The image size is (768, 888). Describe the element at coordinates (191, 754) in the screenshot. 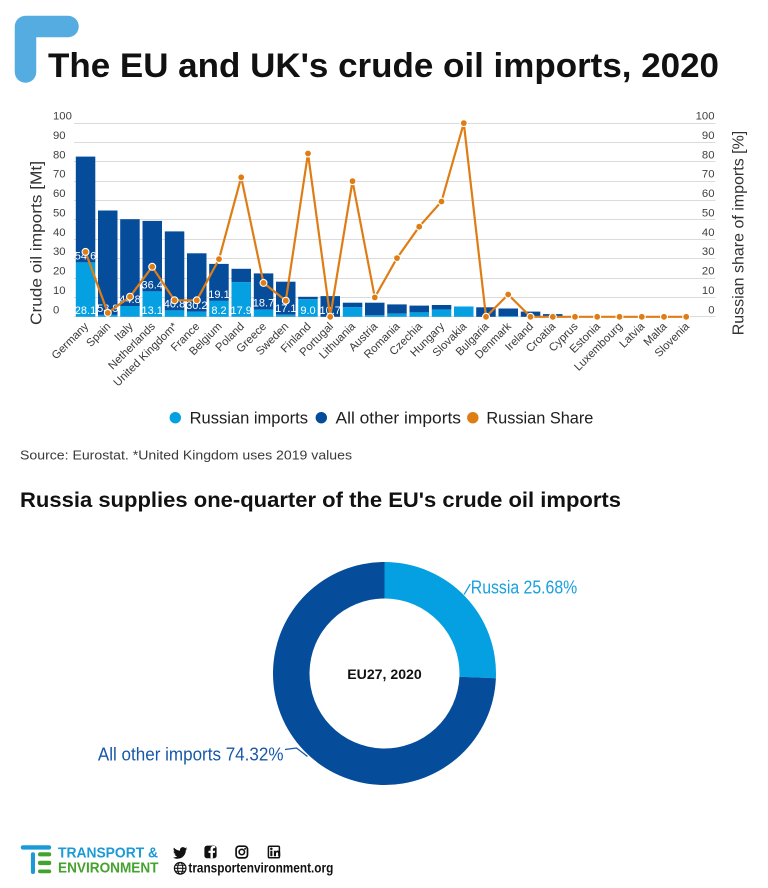

I see `svg-text: All other imports 74.32%` at that location.